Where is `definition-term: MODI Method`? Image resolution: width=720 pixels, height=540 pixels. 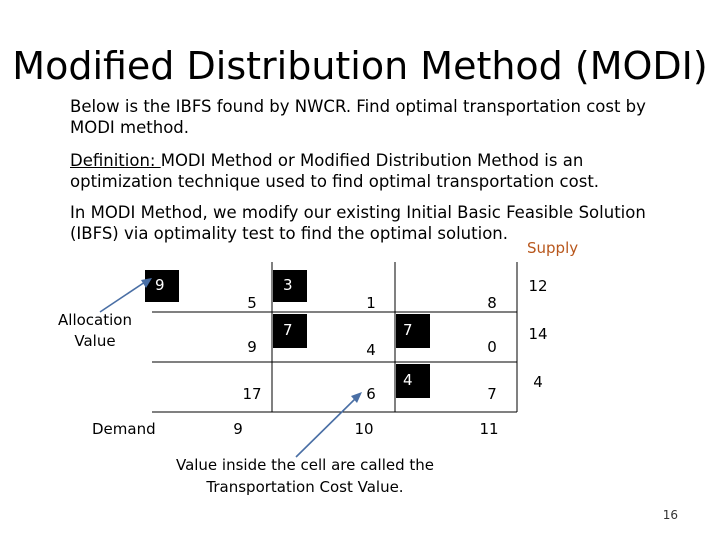
definition-term: MODI Method is located at coordinates (216, 160).